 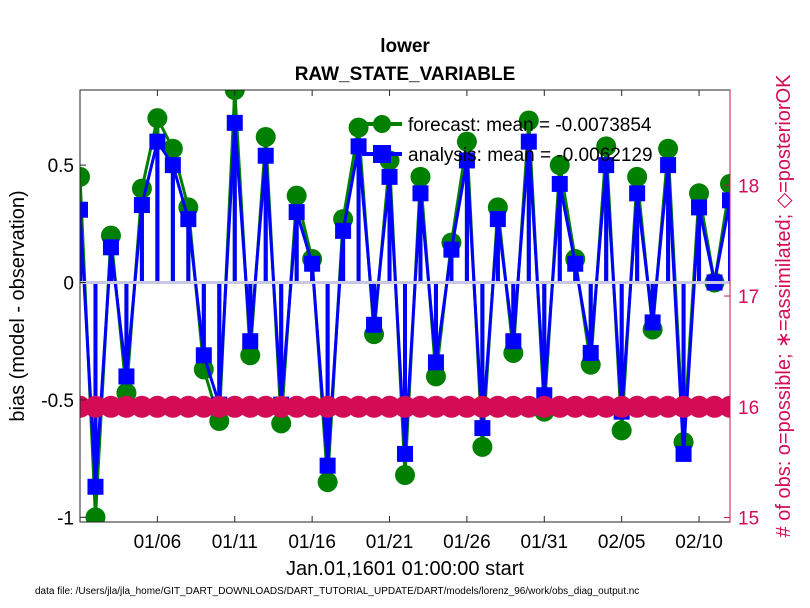 What do you see at coordinates (390, 542) in the screenshot?
I see `x-tick-label: 01/21` at bounding box center [390, 542].